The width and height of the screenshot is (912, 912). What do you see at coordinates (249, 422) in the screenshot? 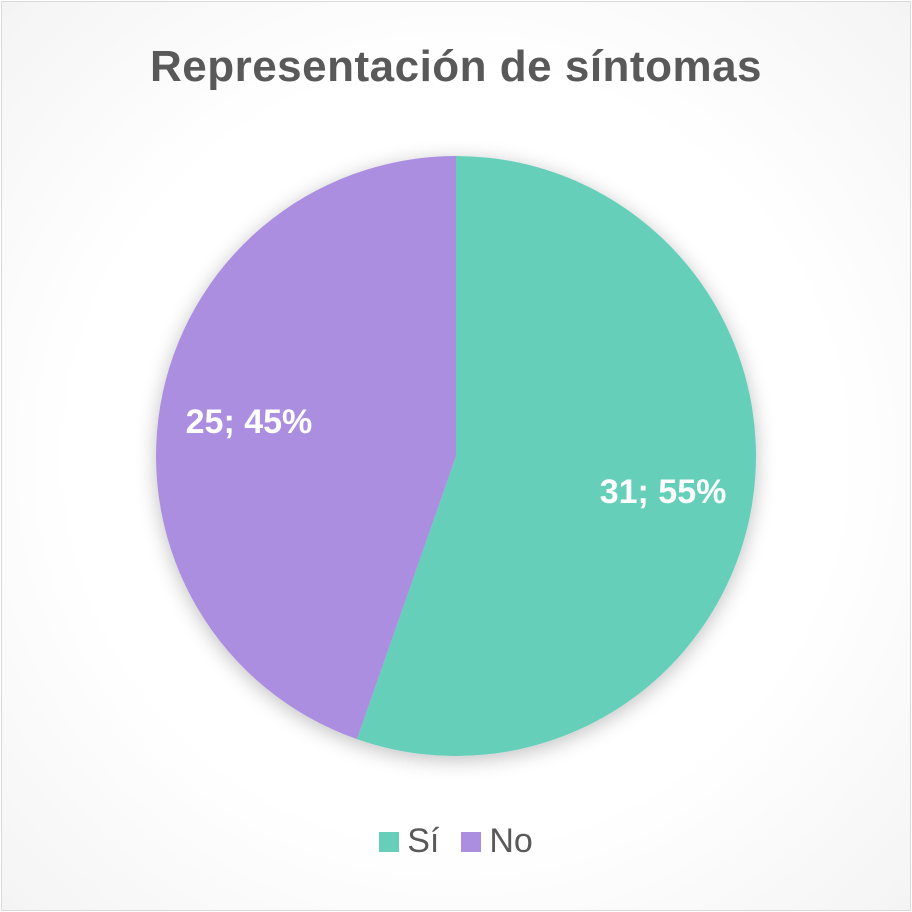
I see `data-label-no: 25; 45%` at bounding box center [249, 422].